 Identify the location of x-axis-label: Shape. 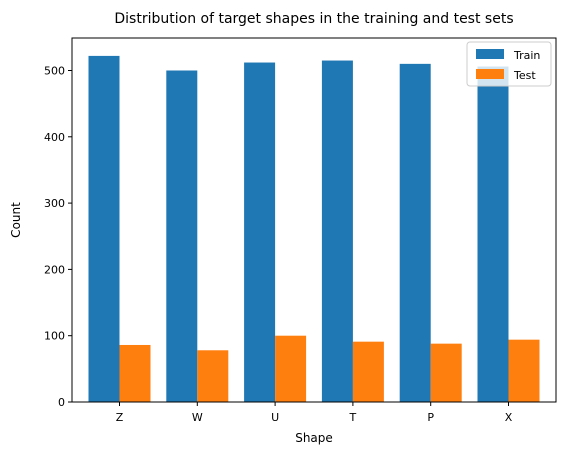
(314, 438).